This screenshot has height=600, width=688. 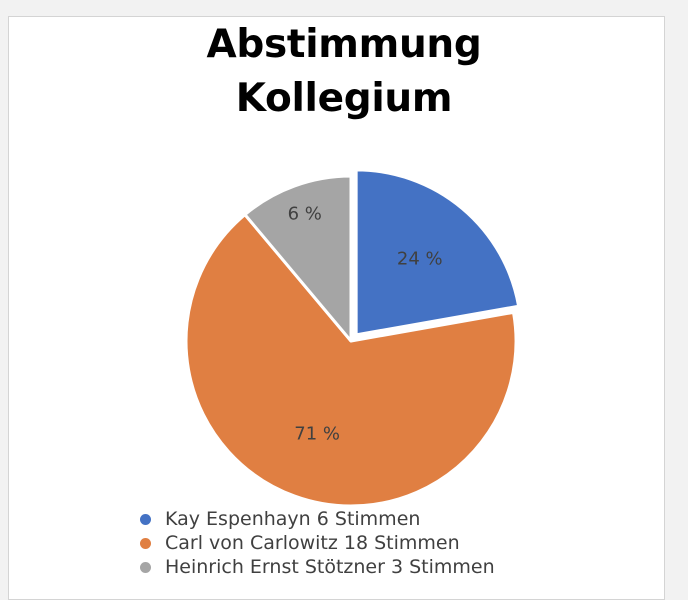 What do you see at coordinates (330, 567) in the screenshot?
I see `legend-label: Heinrich Ernst Stötzner 3 Stimmen` at bounding box center [330, 567].